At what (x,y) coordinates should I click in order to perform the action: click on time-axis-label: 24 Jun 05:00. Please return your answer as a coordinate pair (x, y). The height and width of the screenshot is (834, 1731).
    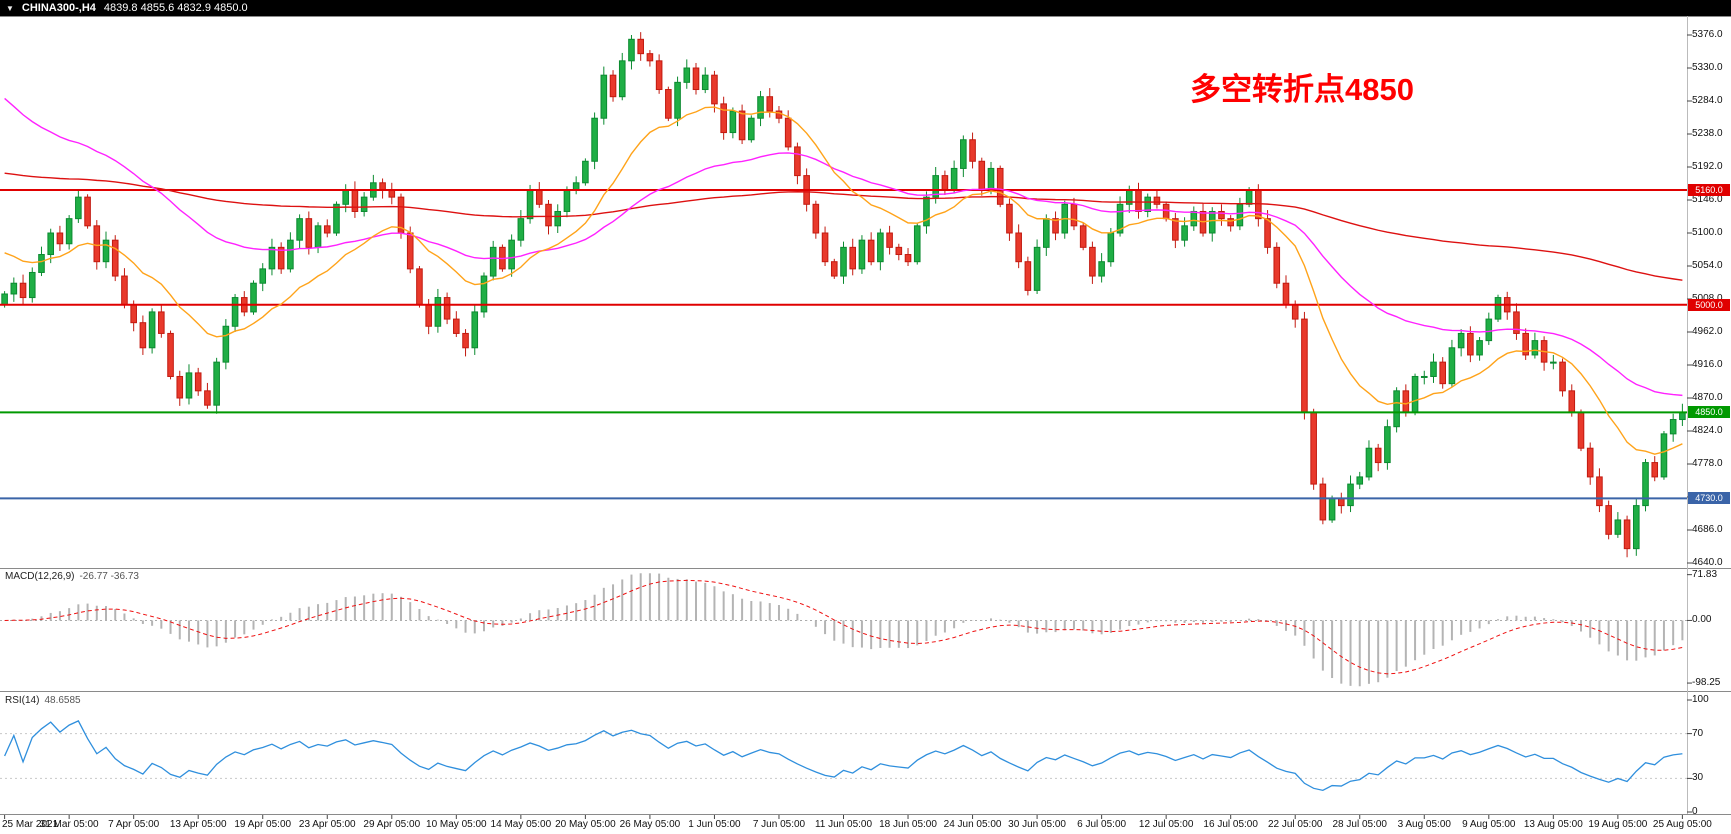
    Looking at the image, I should click on (972, 824).